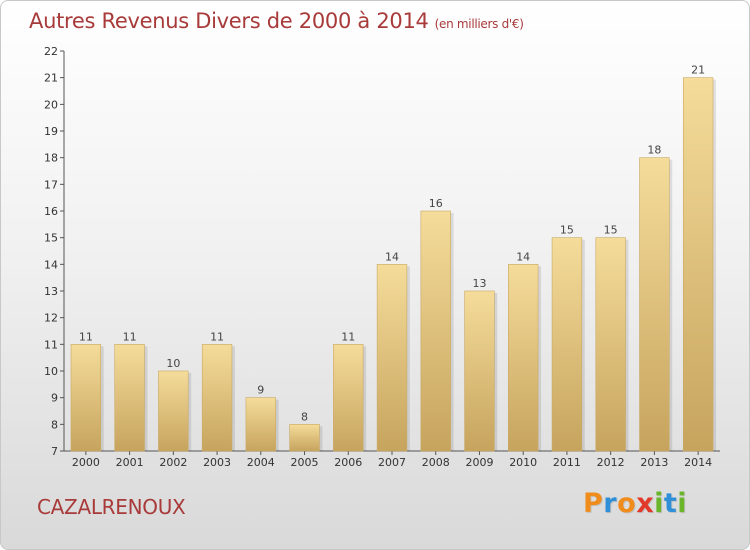 This screenshot has height=550, width=750. What do you see at coordinates (51, 238) in the screenshot?
I see `y-tick-label: 15` at bounding box center [51, 238].